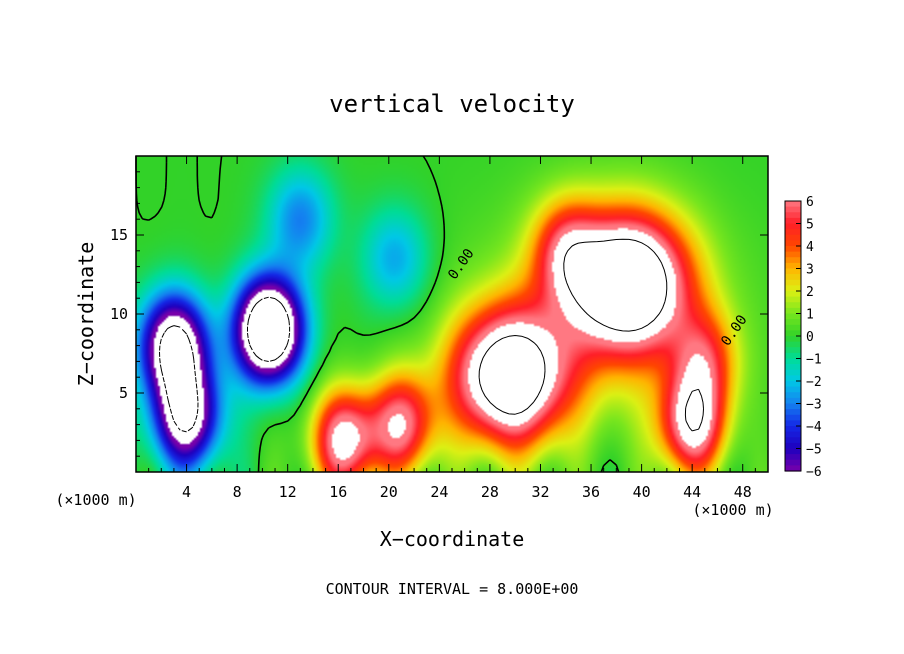 The height and width of the screenshot is (654, 904). I want to click on x-tick-label: 24, so click(439, 492).